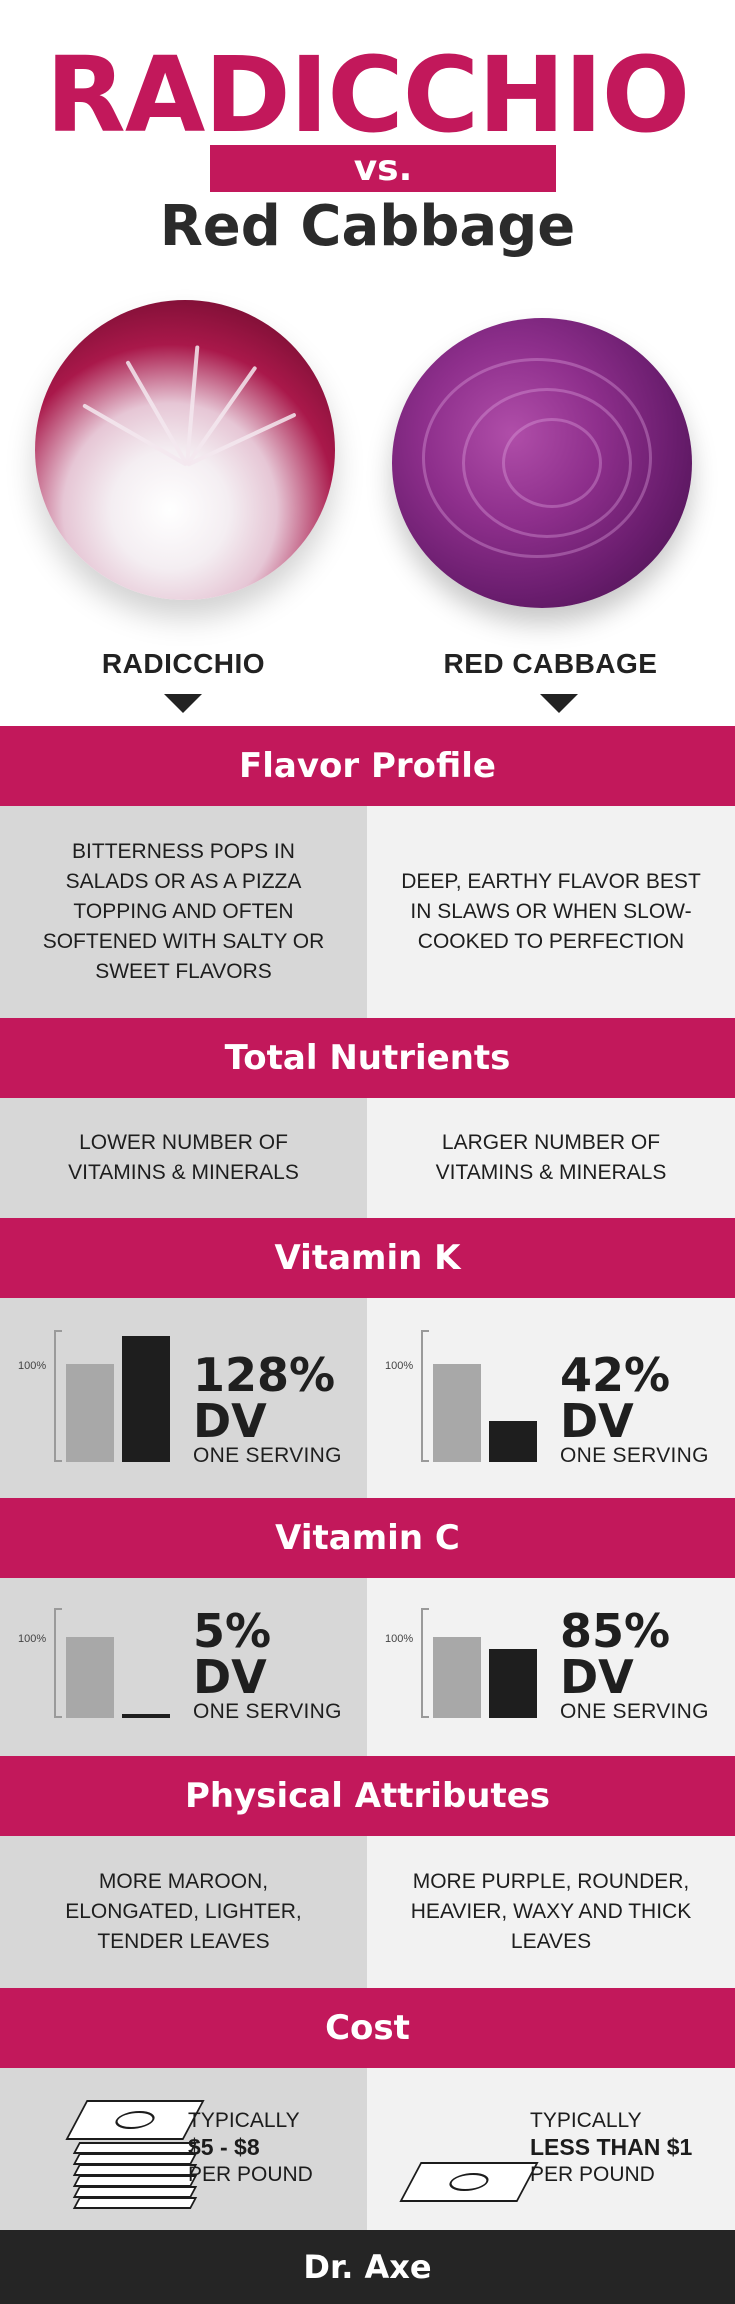  What do you see at coordinates (367, 1796) in the screenshot?
I see `section-title-physical: Physical Attributes` at bounding box center [367, 1796].